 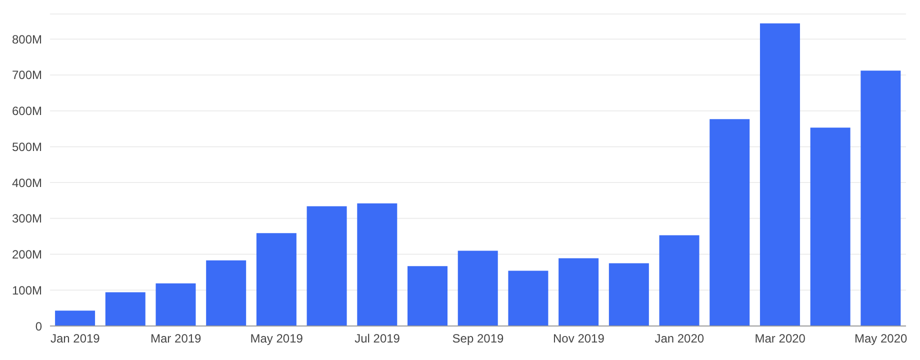 What do you see at coordinates (780, 339) in the screenshot?
I see `x-tick-label: Mar 2020` at bounding box center [780, 339].